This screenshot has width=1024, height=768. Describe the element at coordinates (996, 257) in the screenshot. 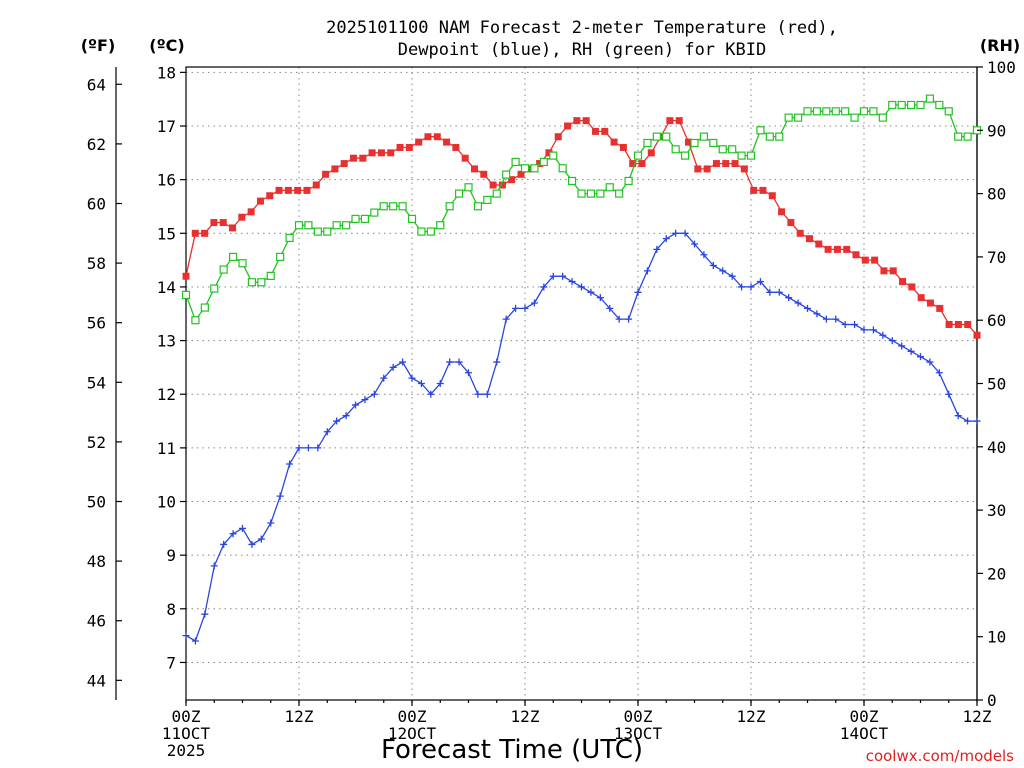

I see `rh-tick-label: 70` at that location.